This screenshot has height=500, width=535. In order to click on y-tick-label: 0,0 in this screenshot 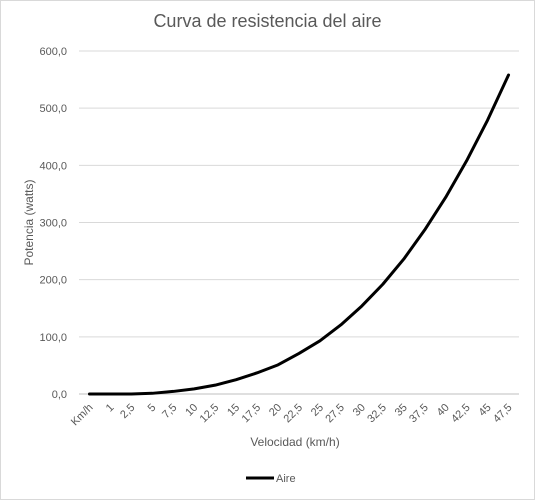, I will do `click(59, 395)`.